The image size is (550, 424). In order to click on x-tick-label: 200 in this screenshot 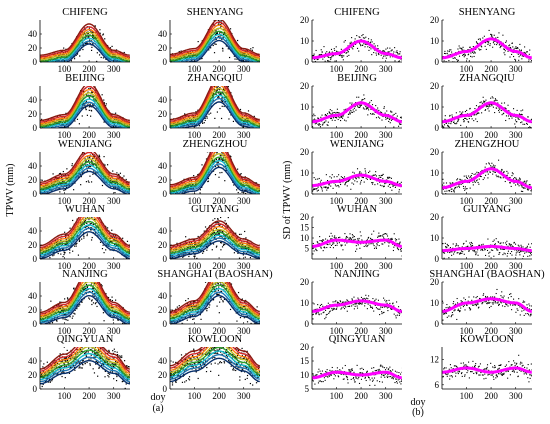, I will do `click(219, 69)`.